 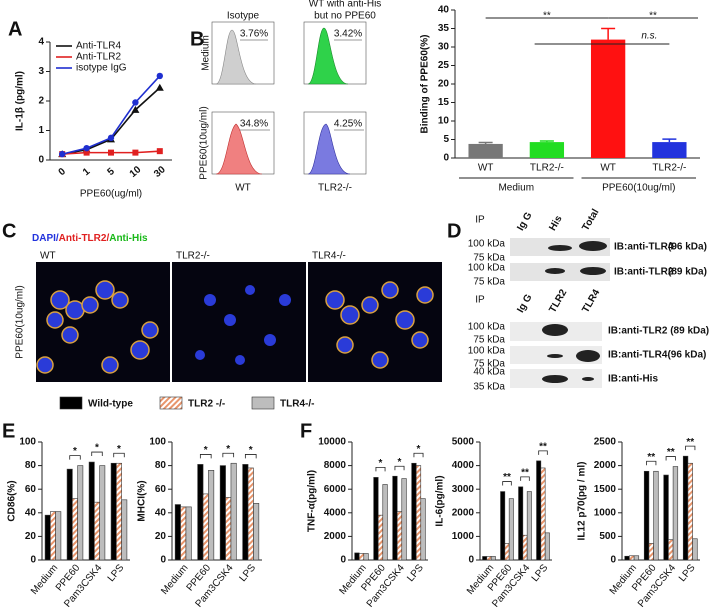 I want to click on x-tick-label: WT, so click(x=608, y=168).